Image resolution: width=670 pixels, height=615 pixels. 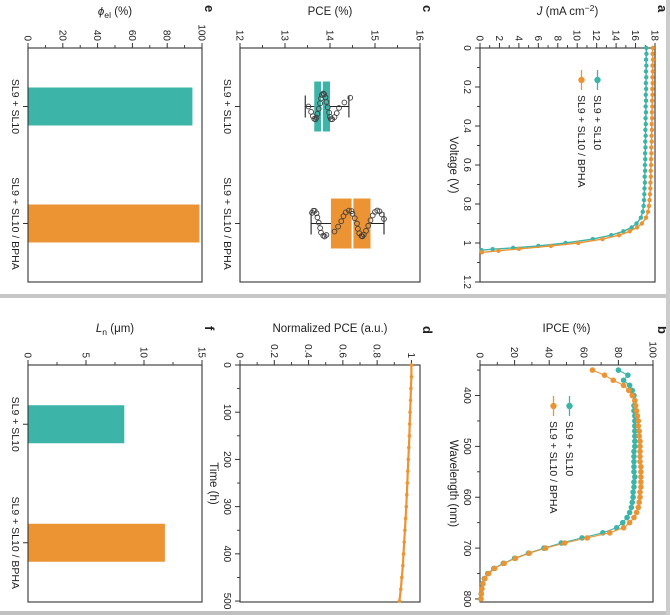 I want to click on panel-b-ytick: 40, so click(x=548, y=353).